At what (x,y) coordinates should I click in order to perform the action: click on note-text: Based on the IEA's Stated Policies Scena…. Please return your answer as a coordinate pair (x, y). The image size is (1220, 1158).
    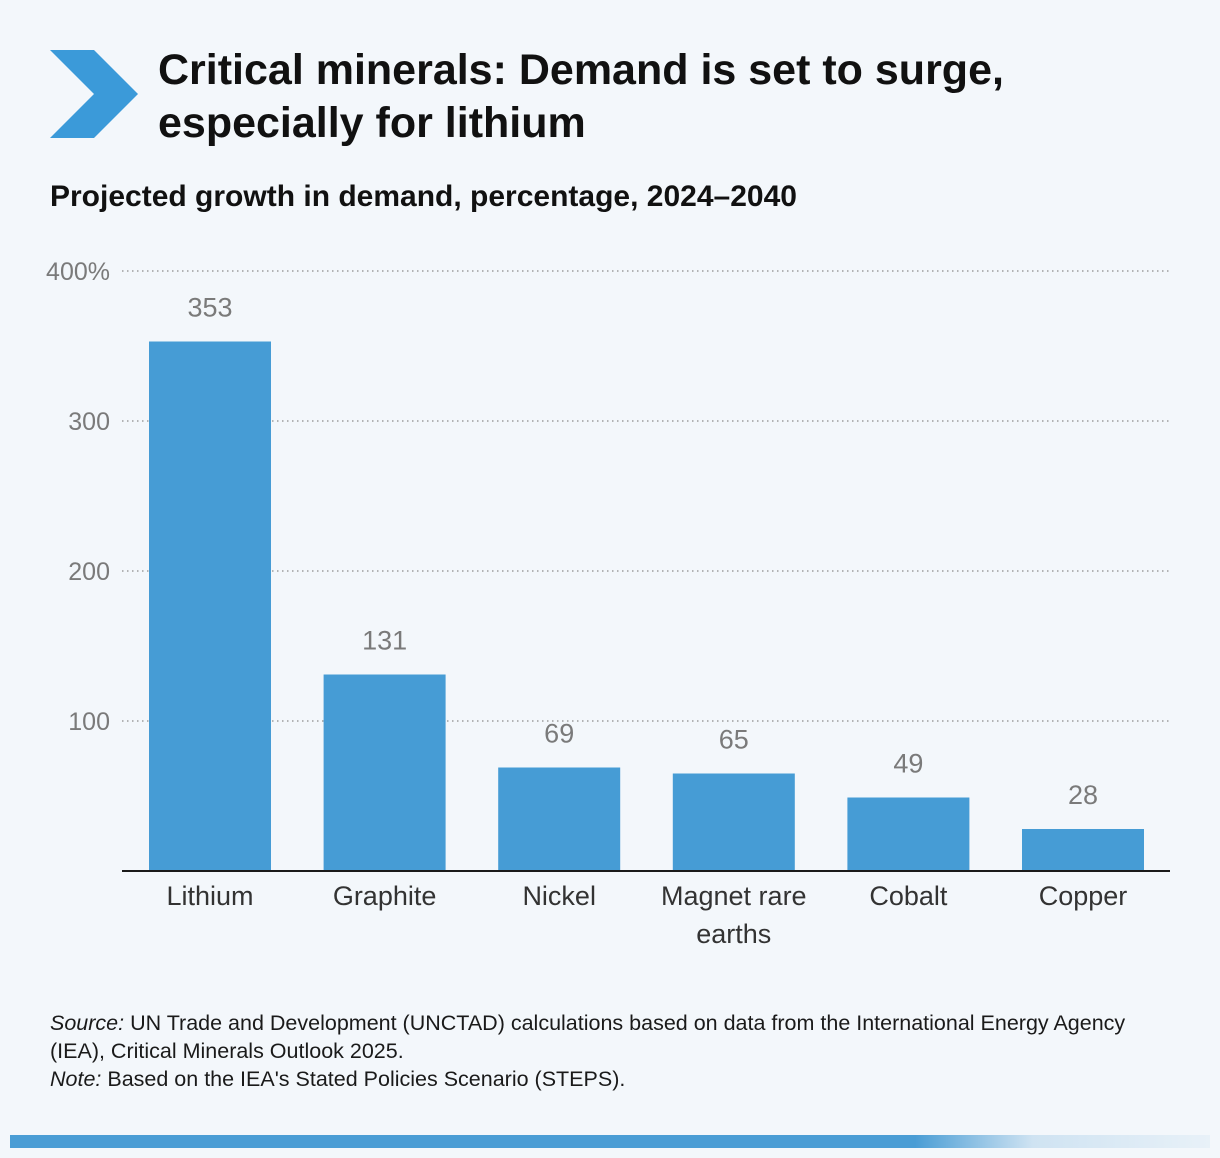
    Looking at the image, I should click on (363, 1079).